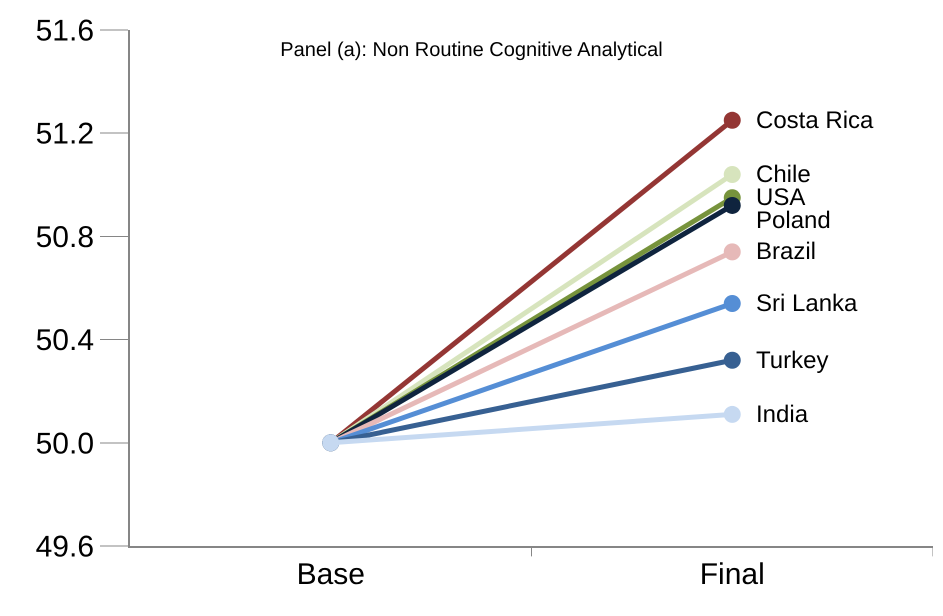 The height and width of the screenshot is (616, 943). I want to click on y-tick-label: 50.8, so click(65, 237).